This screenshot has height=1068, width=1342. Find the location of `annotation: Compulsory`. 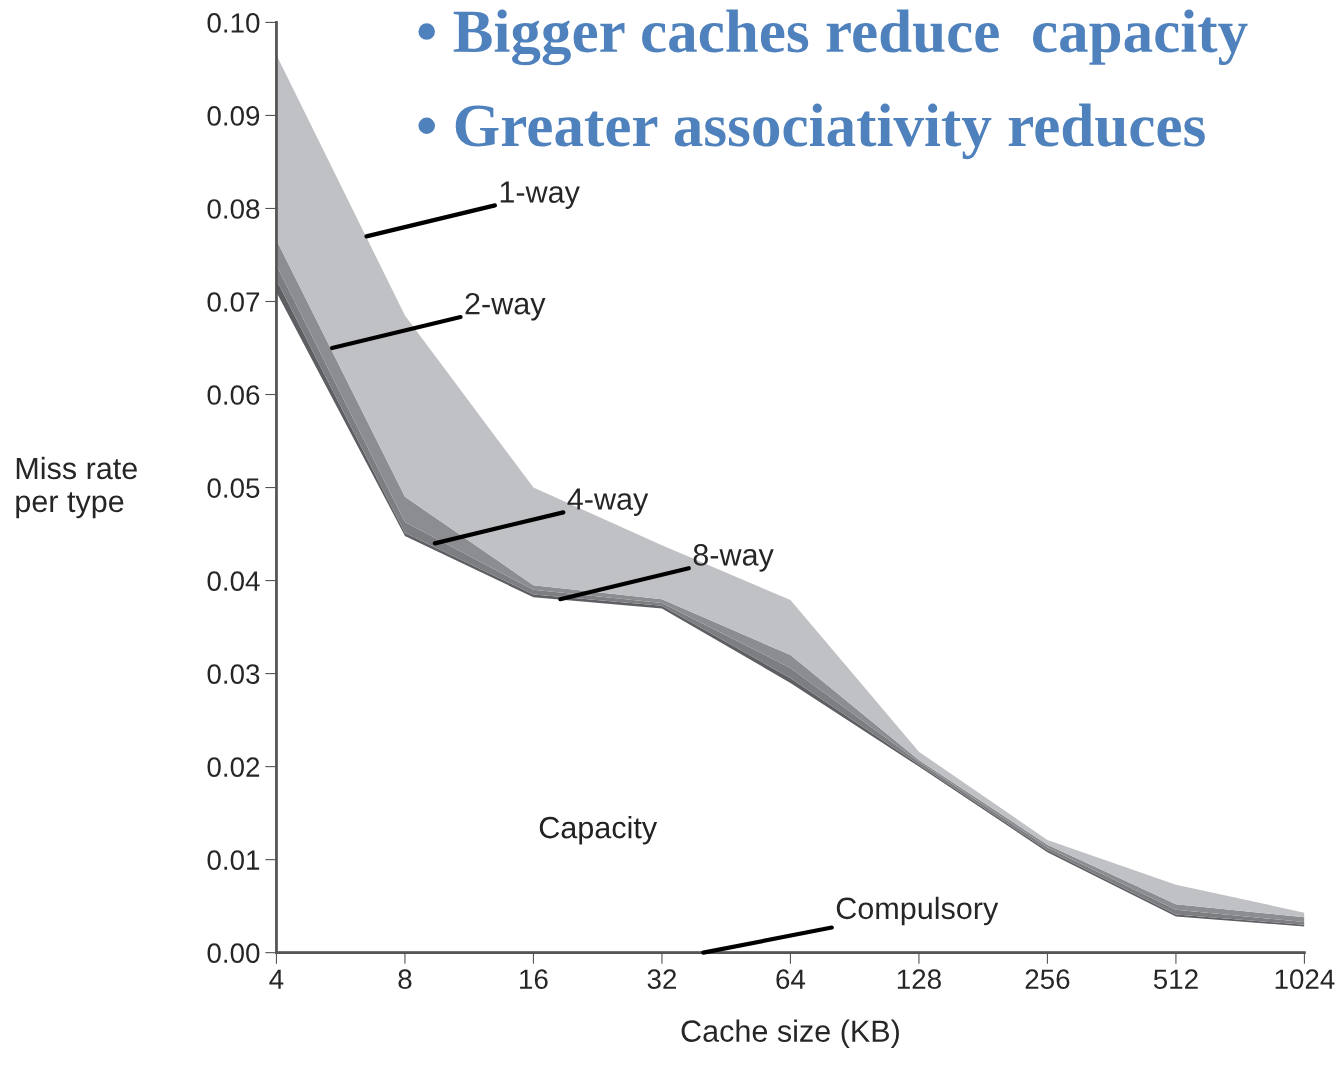

annotation: Compulsory is located at coordinates (917, 911).